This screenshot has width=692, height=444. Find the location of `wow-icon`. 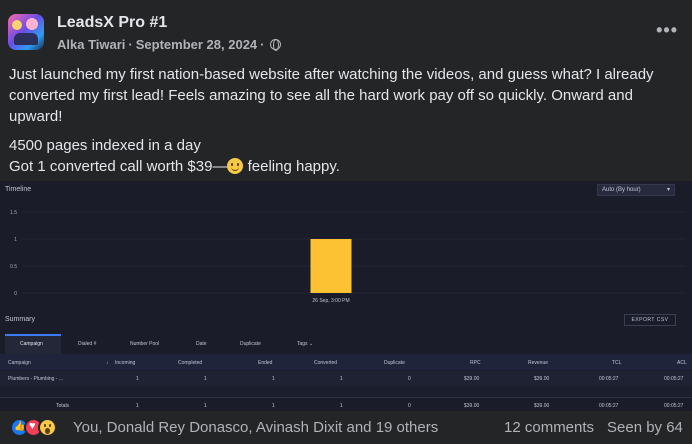

wow-icon is located at coordinates (47, 427).